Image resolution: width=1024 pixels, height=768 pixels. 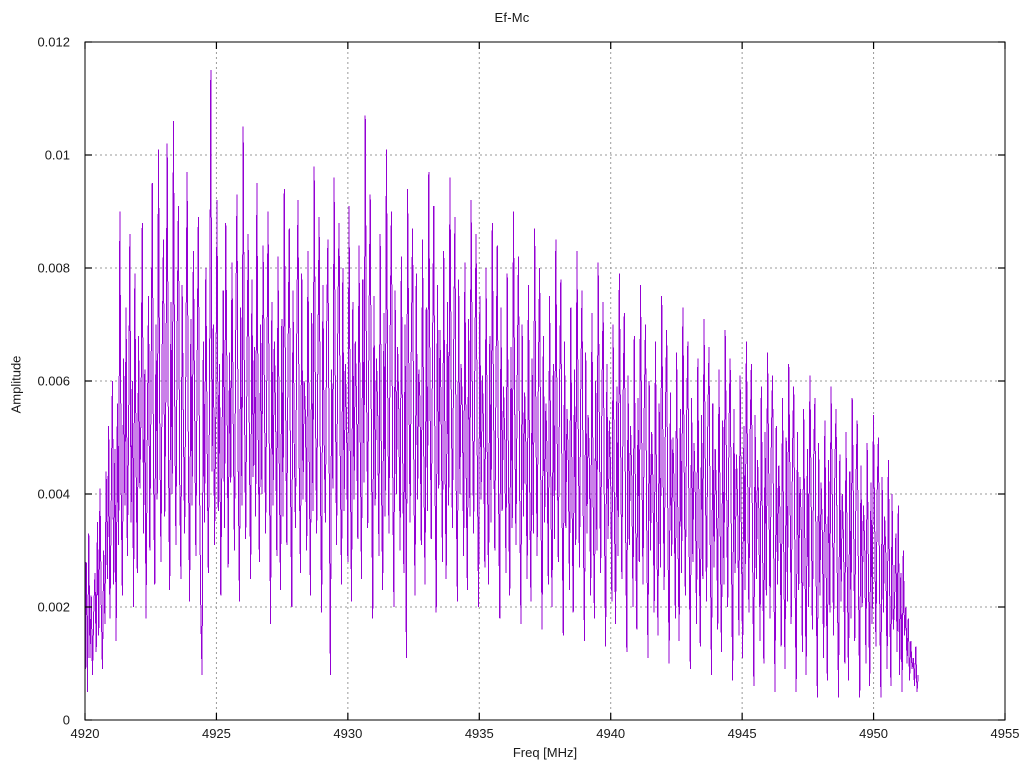 What do you see at coordinates (1005, 733) in the screenshot?
I see `x-tick-label: 4955` at bounding box center [1005, 733].